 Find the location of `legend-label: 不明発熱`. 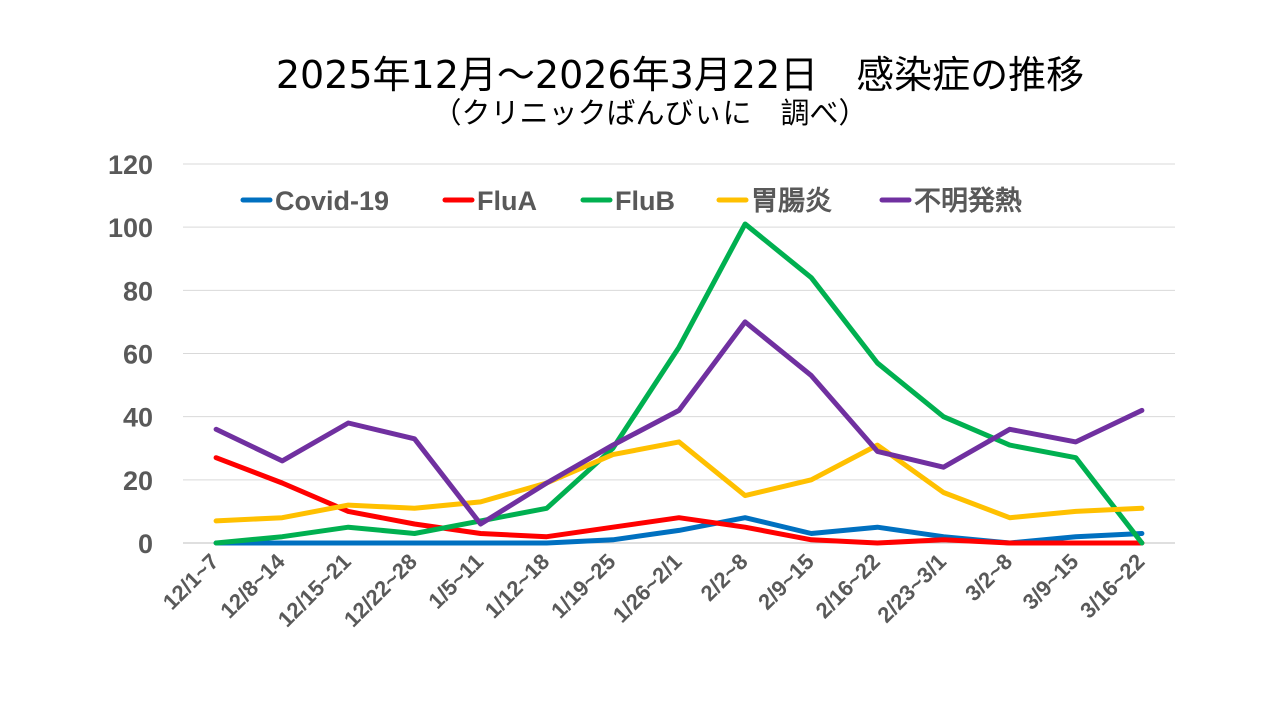

legend-label: 不明発熱 is located at coordinates (968, 201).